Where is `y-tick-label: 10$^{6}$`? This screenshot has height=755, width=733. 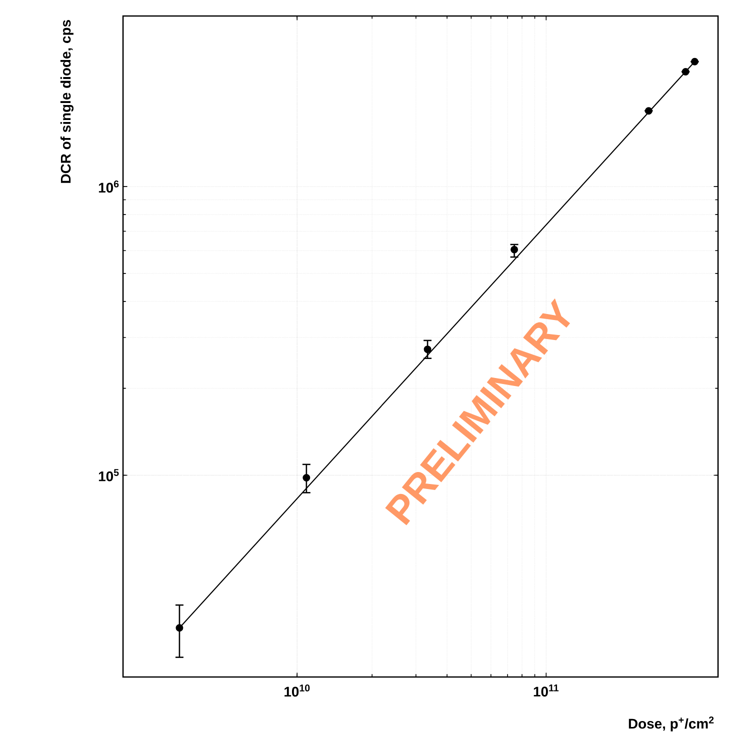 y-tick-label: 10$^{6}$ is located at coordinates (108, 186).